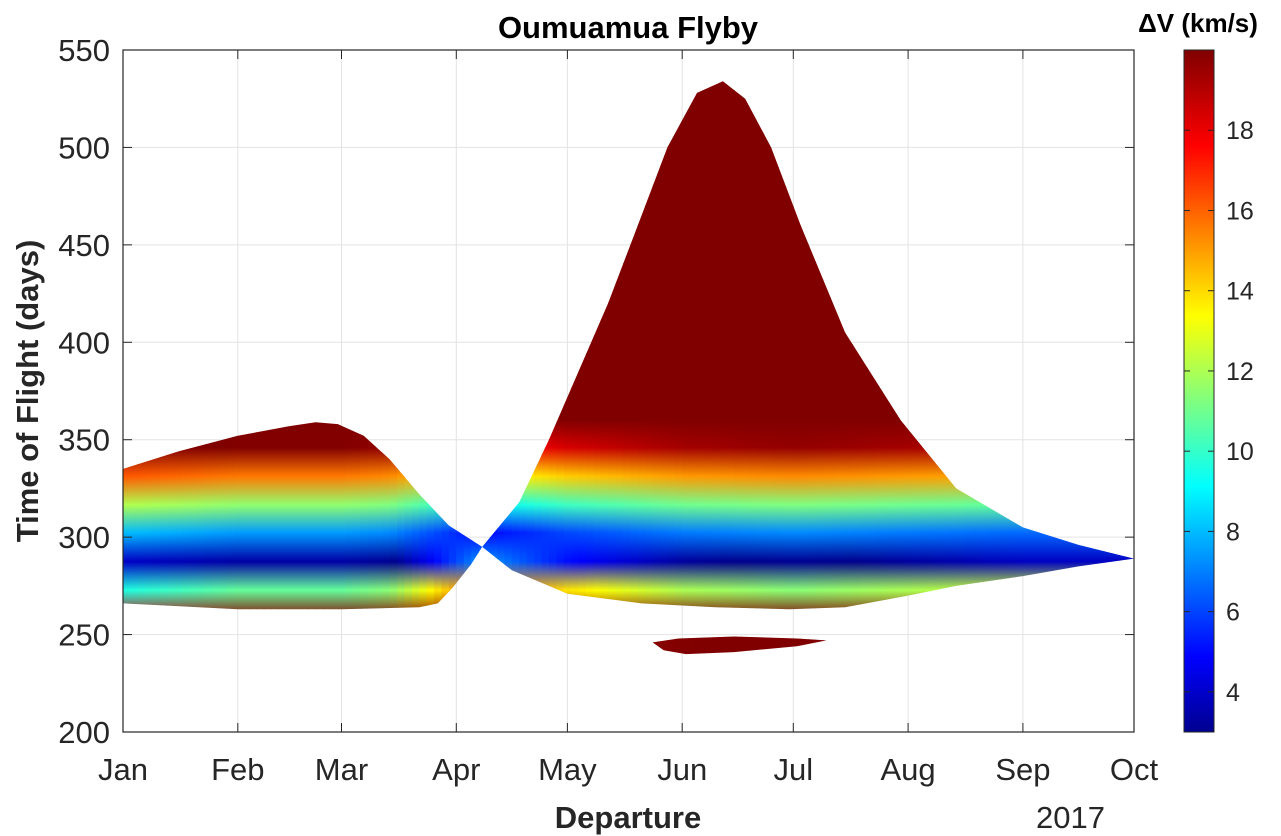 Image resolution: width=1281 pixels, height=836 pixels. Describe the element at coordinates (628, 27) in the screenshot. I see `chart-title: Oumuamua Flyby` at that location.